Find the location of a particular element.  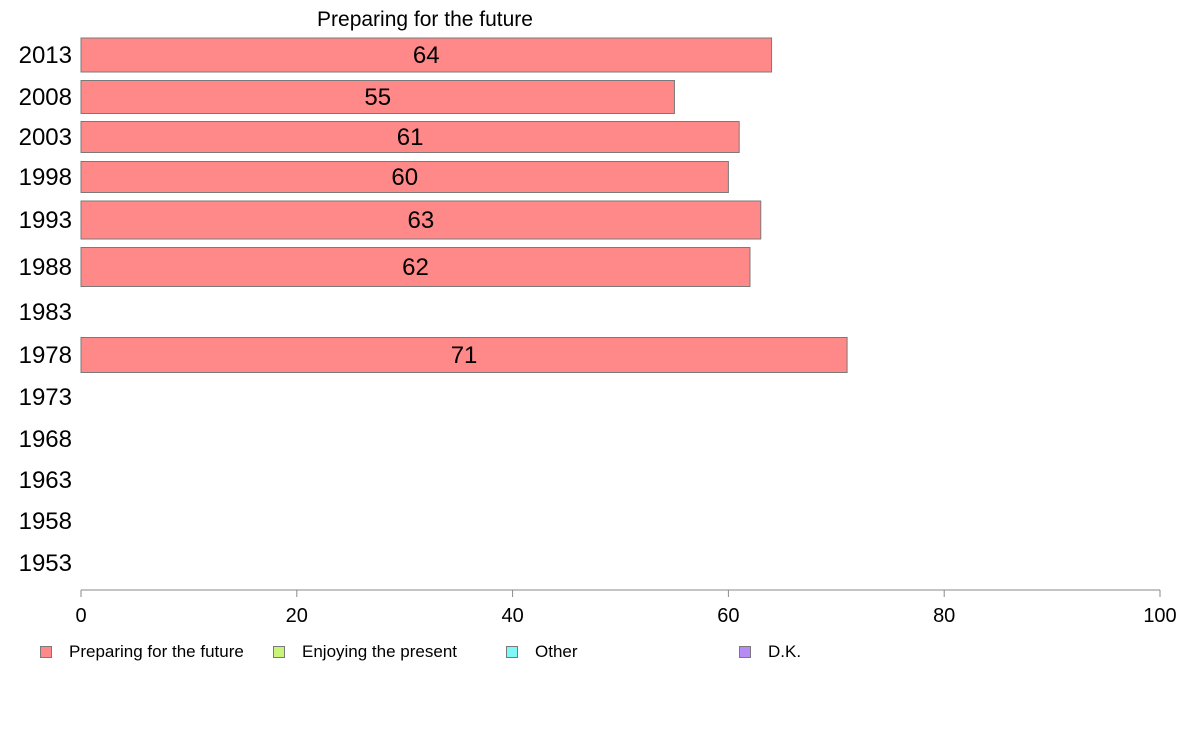

y-tick-label-2008: 2008 is located at coordinates (45, 97).